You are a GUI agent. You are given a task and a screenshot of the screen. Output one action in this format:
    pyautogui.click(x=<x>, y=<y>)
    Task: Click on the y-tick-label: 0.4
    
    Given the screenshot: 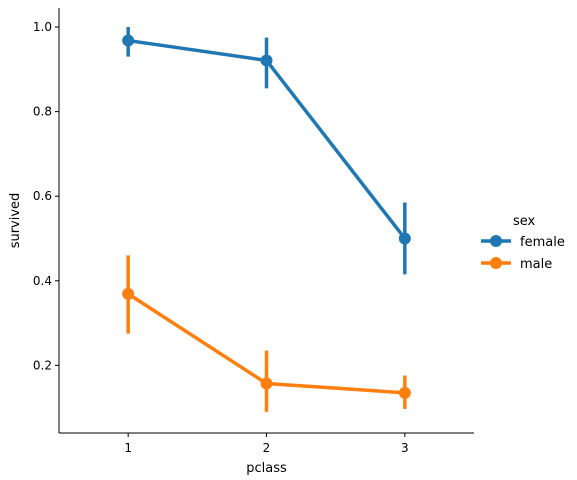 What is the action you would take?
    pyautogui.click(x=42, y=281)
    